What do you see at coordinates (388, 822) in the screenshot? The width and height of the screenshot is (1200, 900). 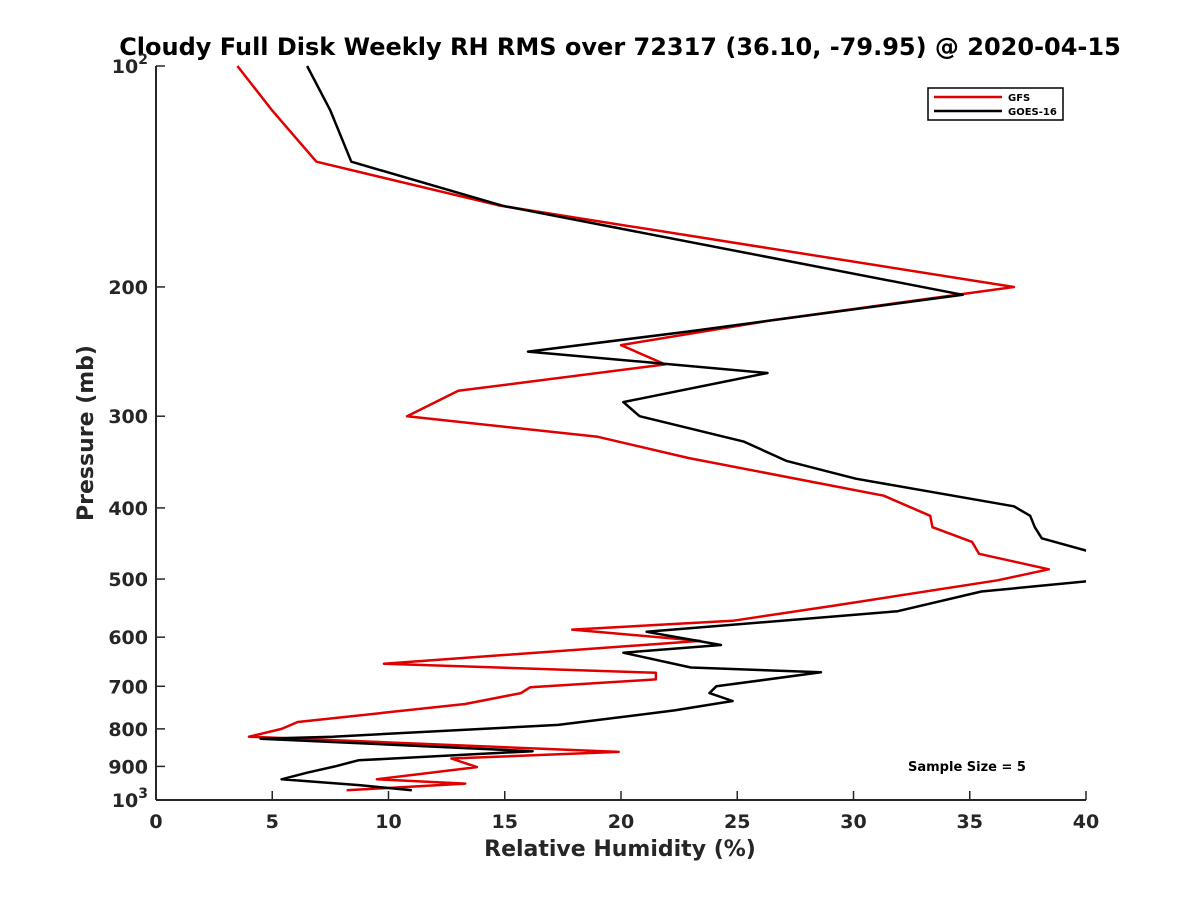 I see `x-tick-label: 10` at bounding box center [388, 822].